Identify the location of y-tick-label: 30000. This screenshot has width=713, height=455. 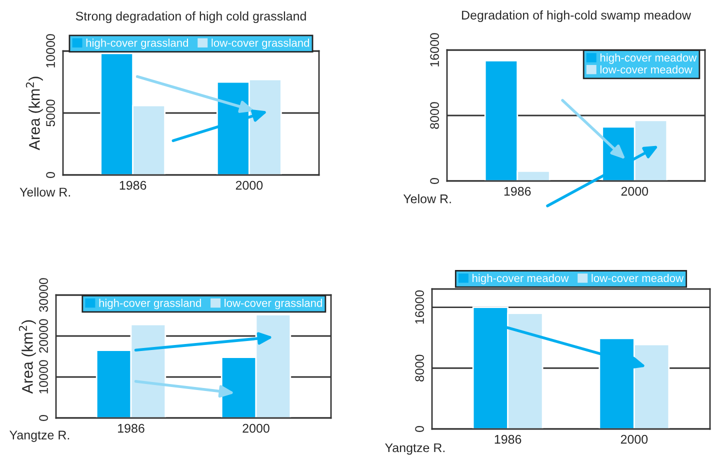
(43, 295).